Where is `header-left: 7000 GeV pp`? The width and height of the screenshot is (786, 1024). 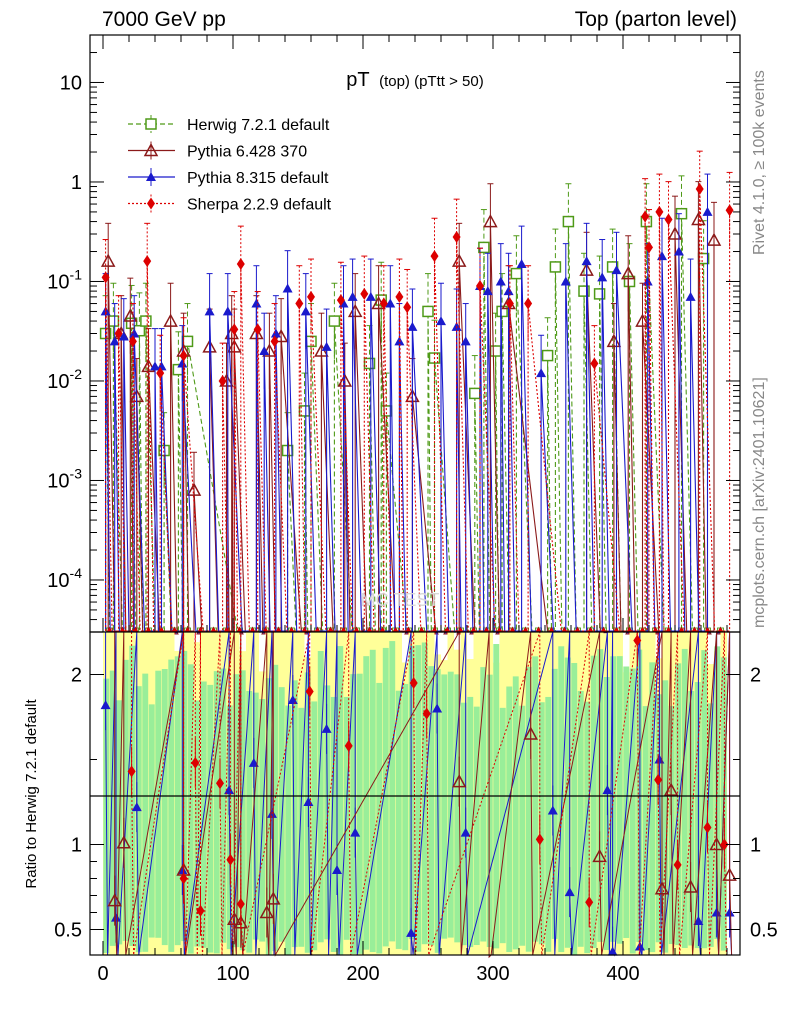 header-left: 7000 GeV pp is located at coordinates (164, 19).